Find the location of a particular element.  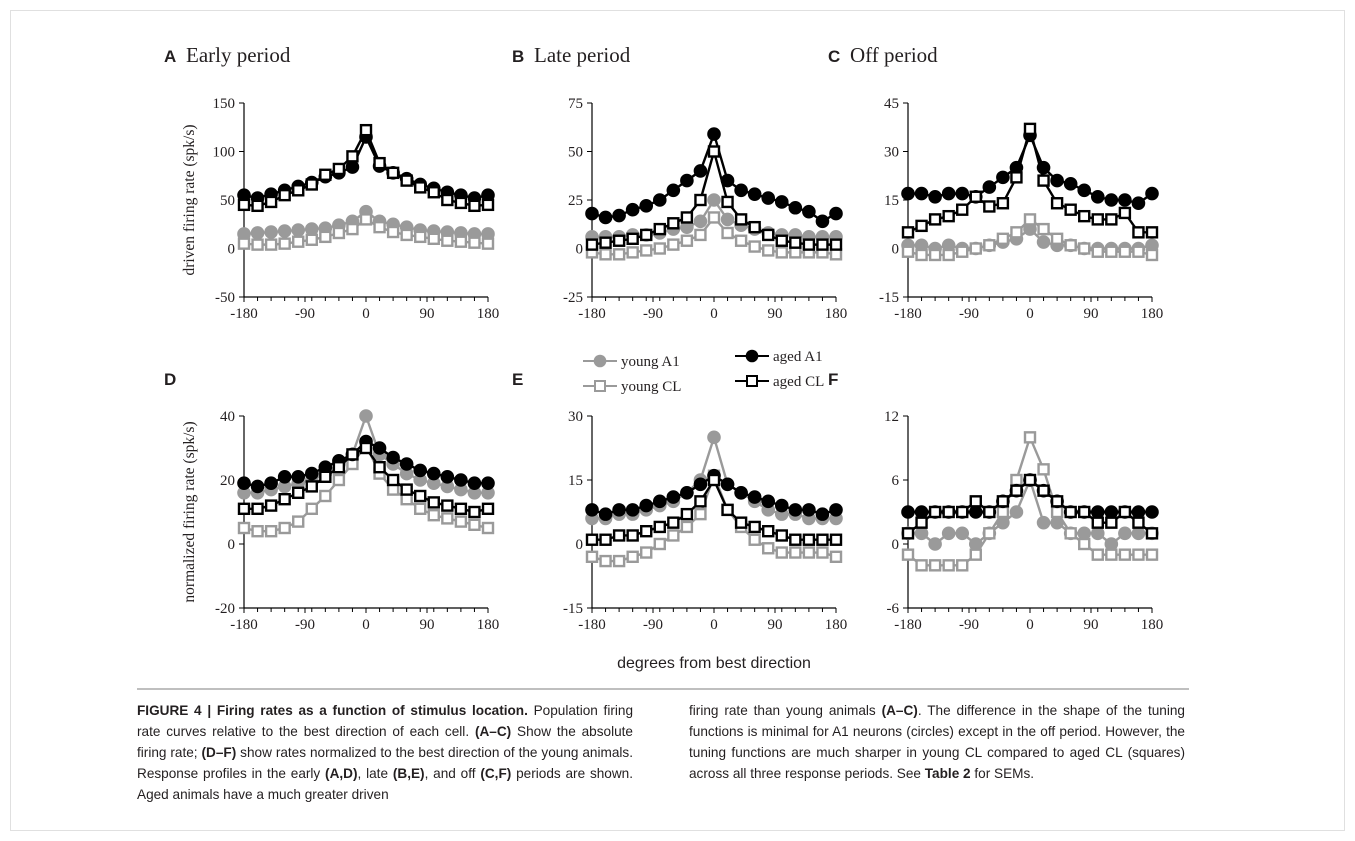

legend-label: aged CL is located at coordinates (798, 382).